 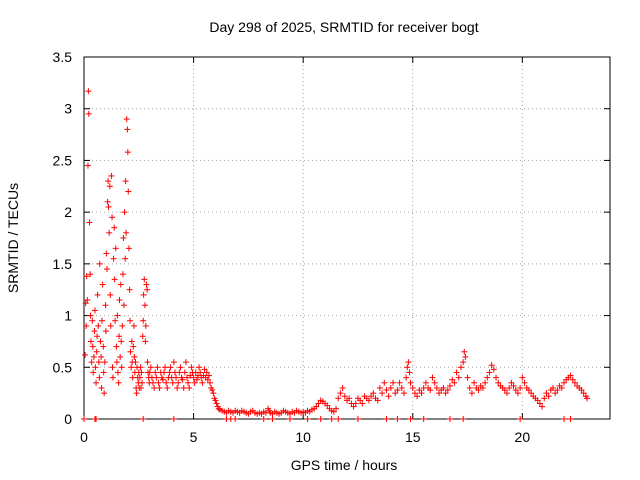 I want to click on y-tick-label: 3, so click(x=68, y=109).